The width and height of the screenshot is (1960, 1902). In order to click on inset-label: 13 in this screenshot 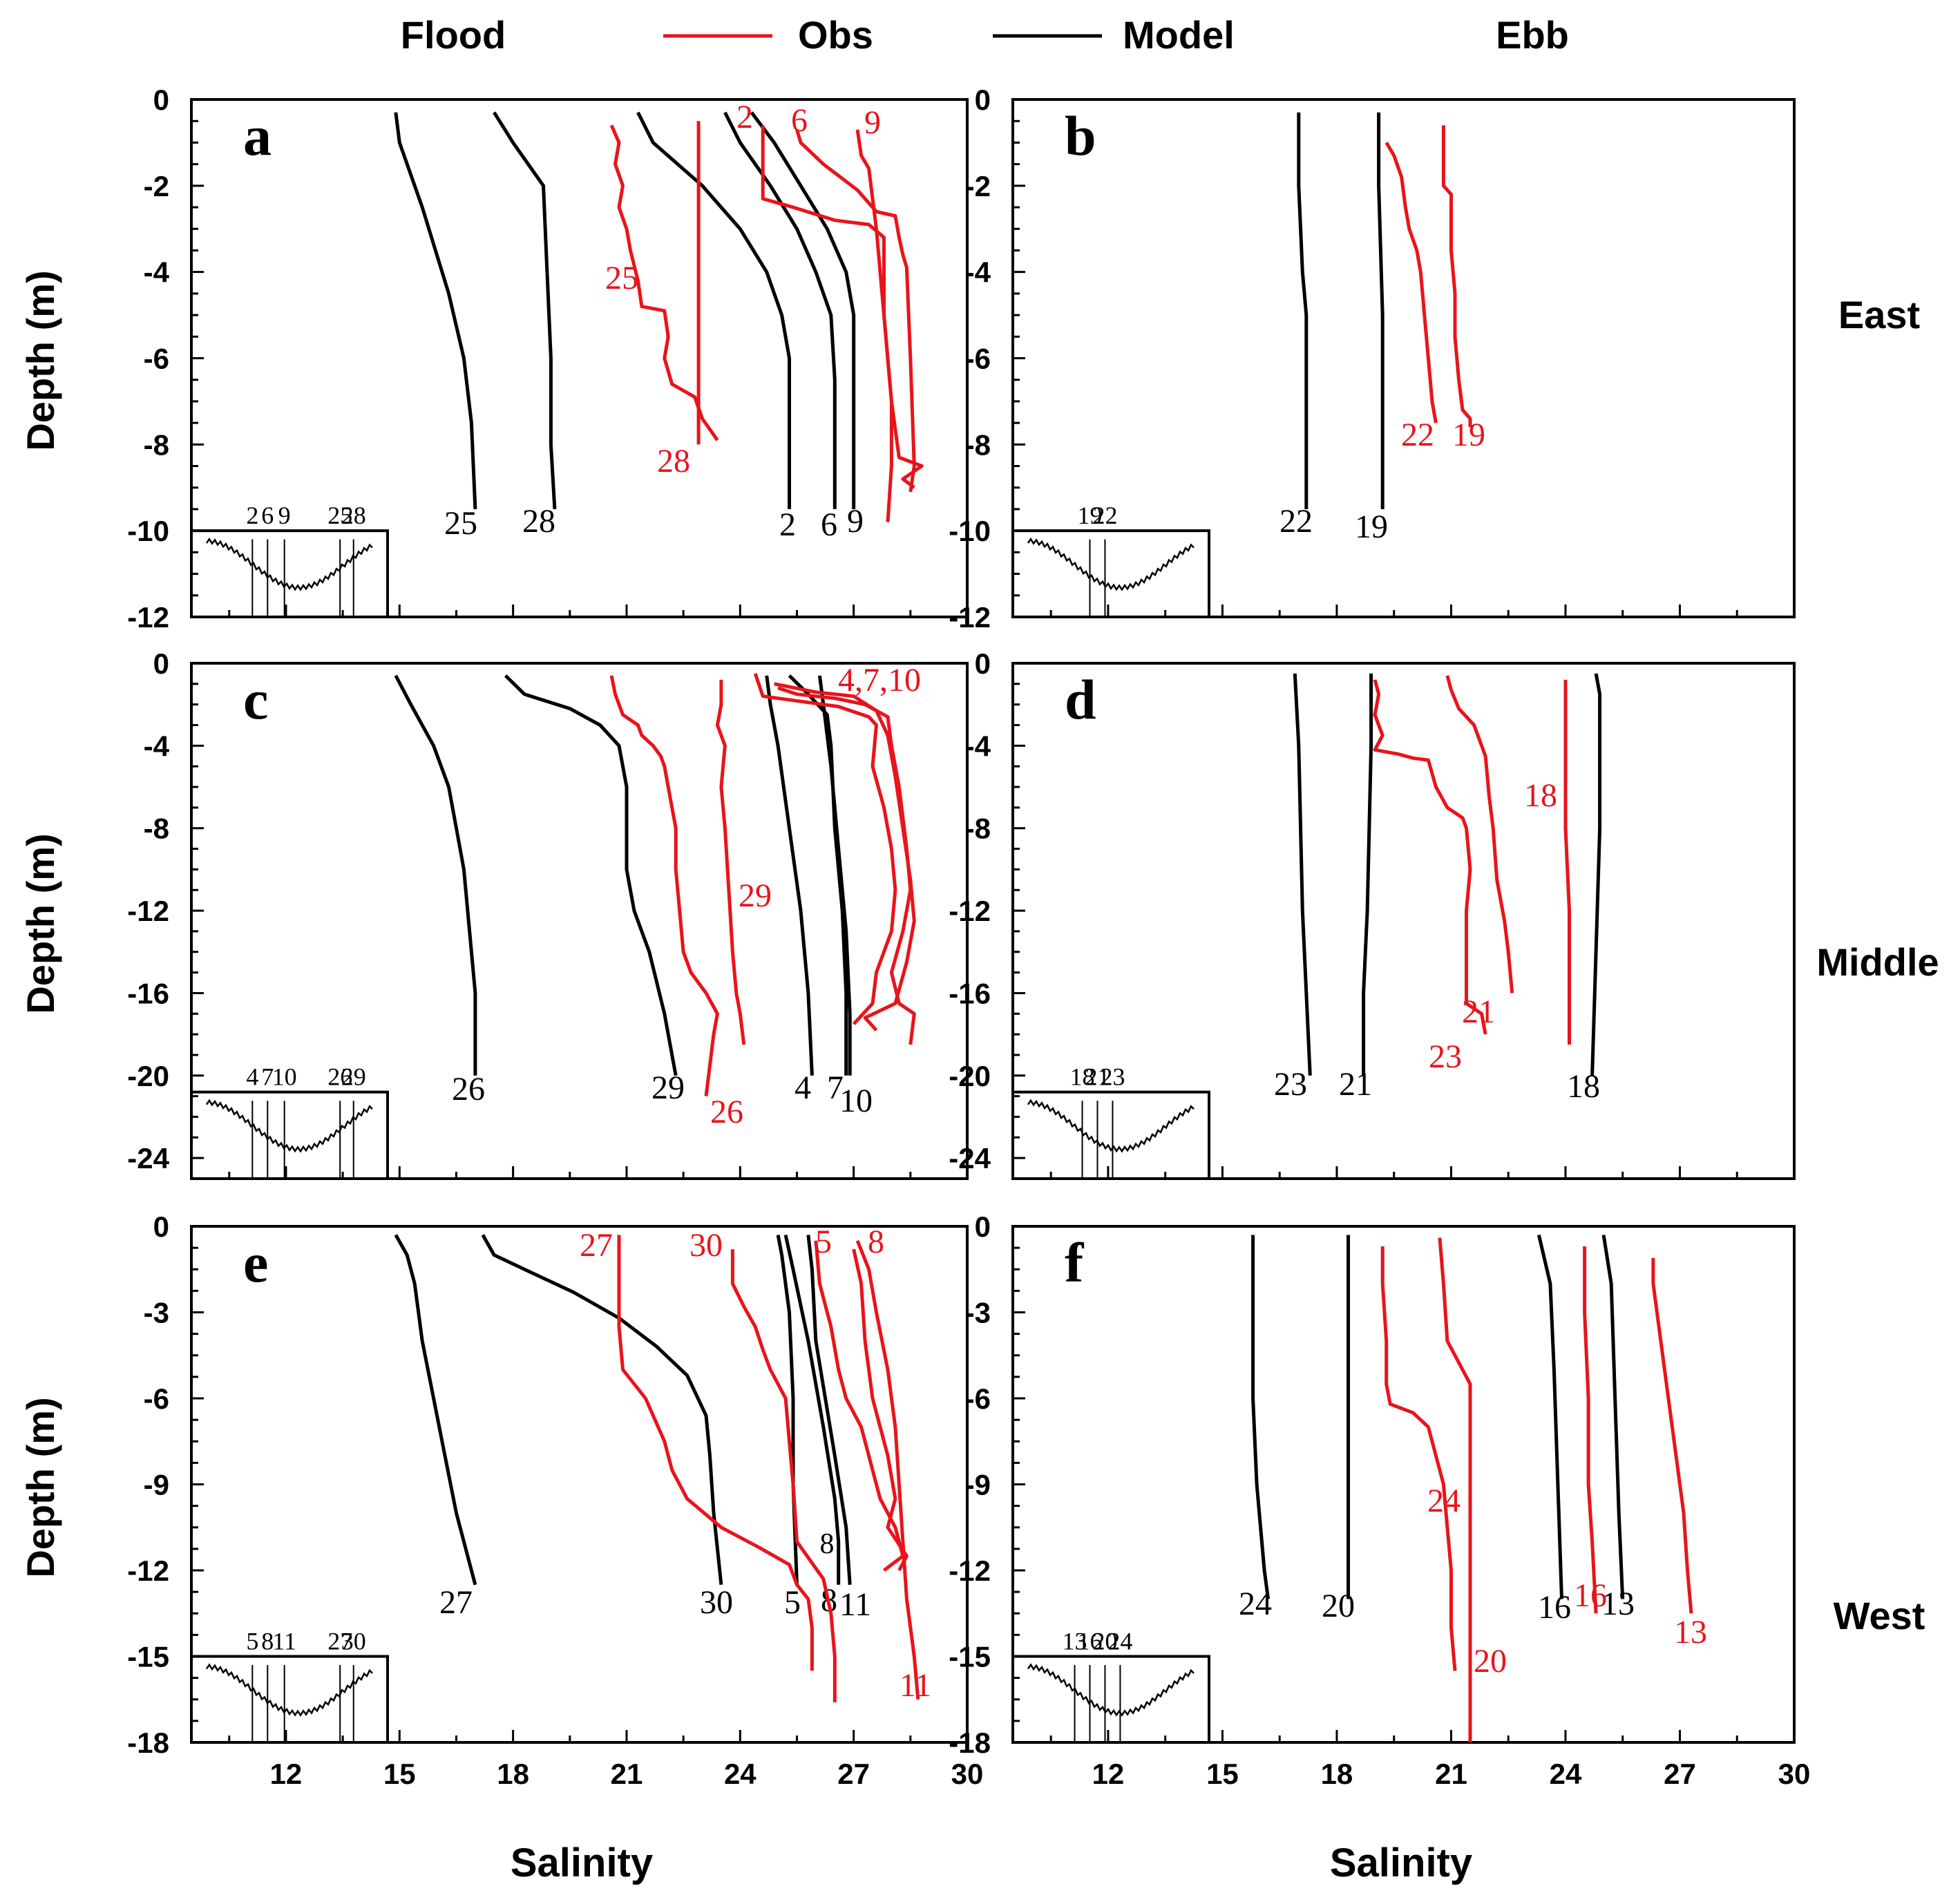, I will do `click(1075, 1642)`.